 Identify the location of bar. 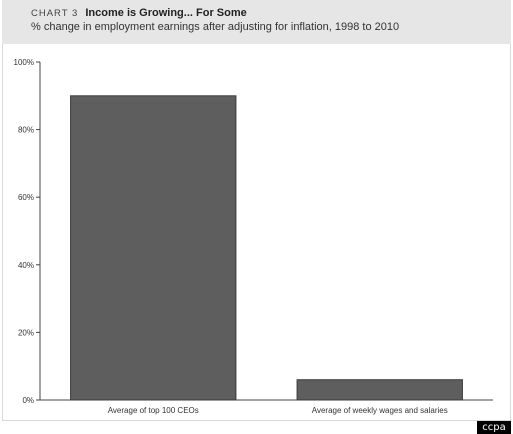
(379, 390).